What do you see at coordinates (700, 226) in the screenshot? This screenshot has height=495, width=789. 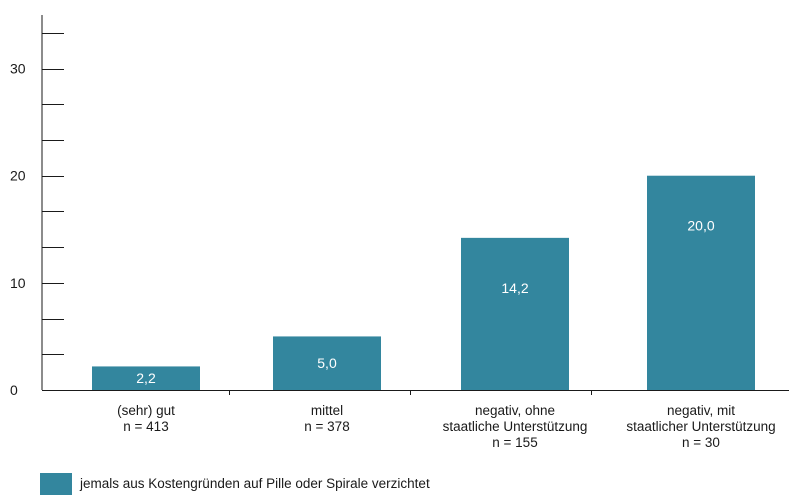 I see `bar-value-label: 20,0` at bounding box center [700, 226].